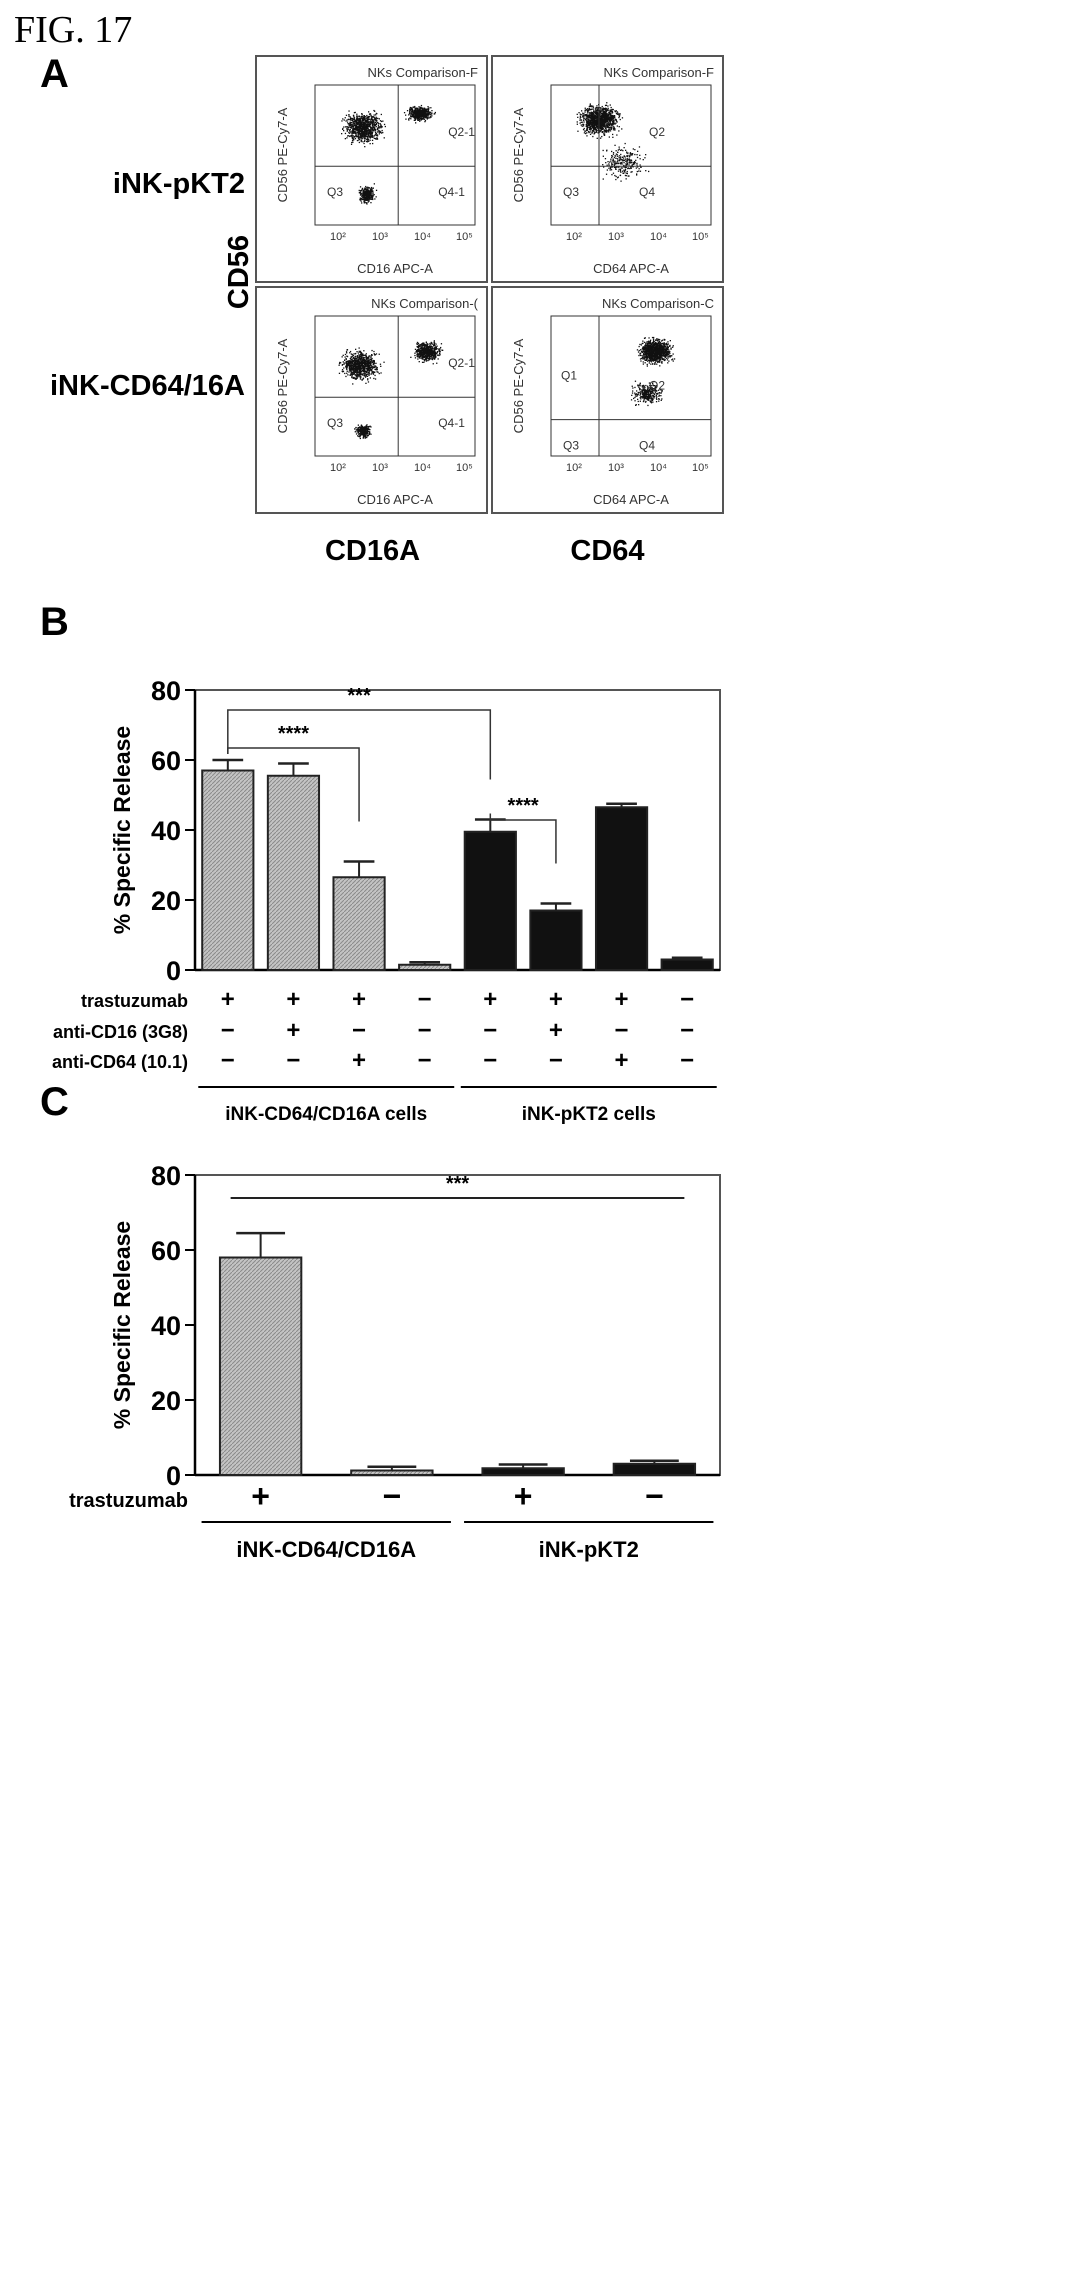 Image resolution: width=1078 pixels, height=2295 pixels. Describe the element at coordinates (372, 551) in the screenshot. I see `col-label-cd16a: CD16A` at that location.